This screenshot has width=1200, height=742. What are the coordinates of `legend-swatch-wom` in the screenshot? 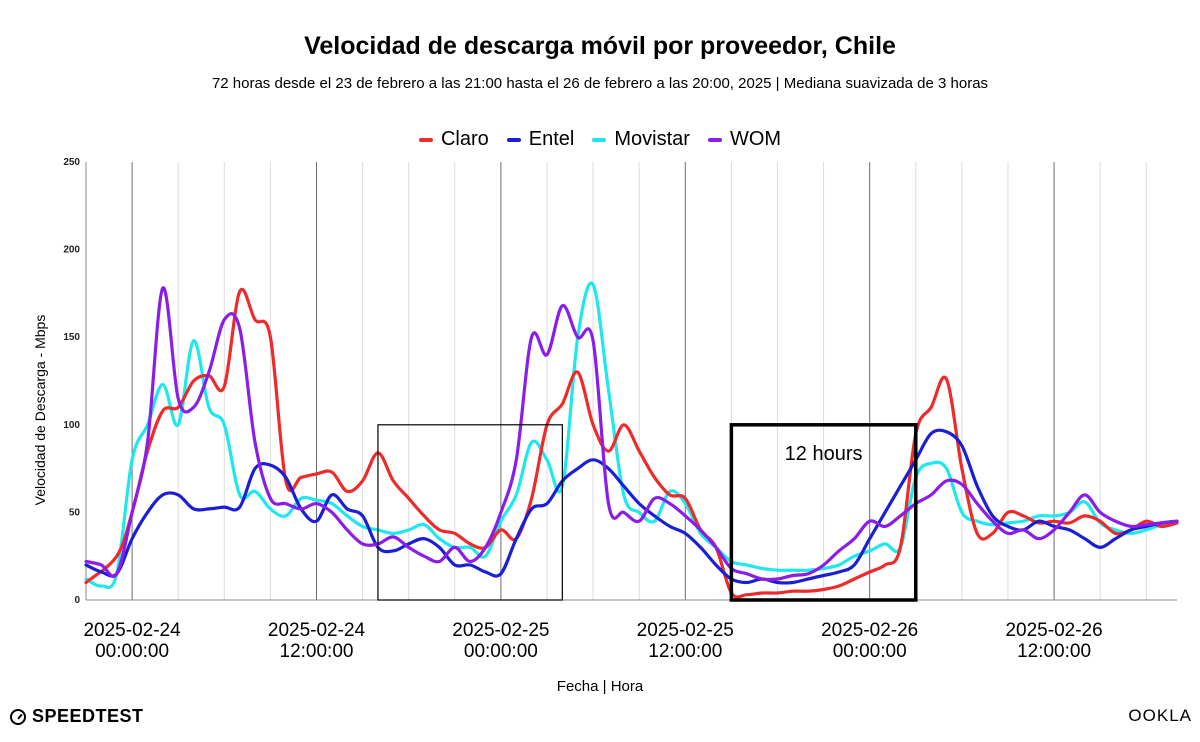 It's located at (714, 139).